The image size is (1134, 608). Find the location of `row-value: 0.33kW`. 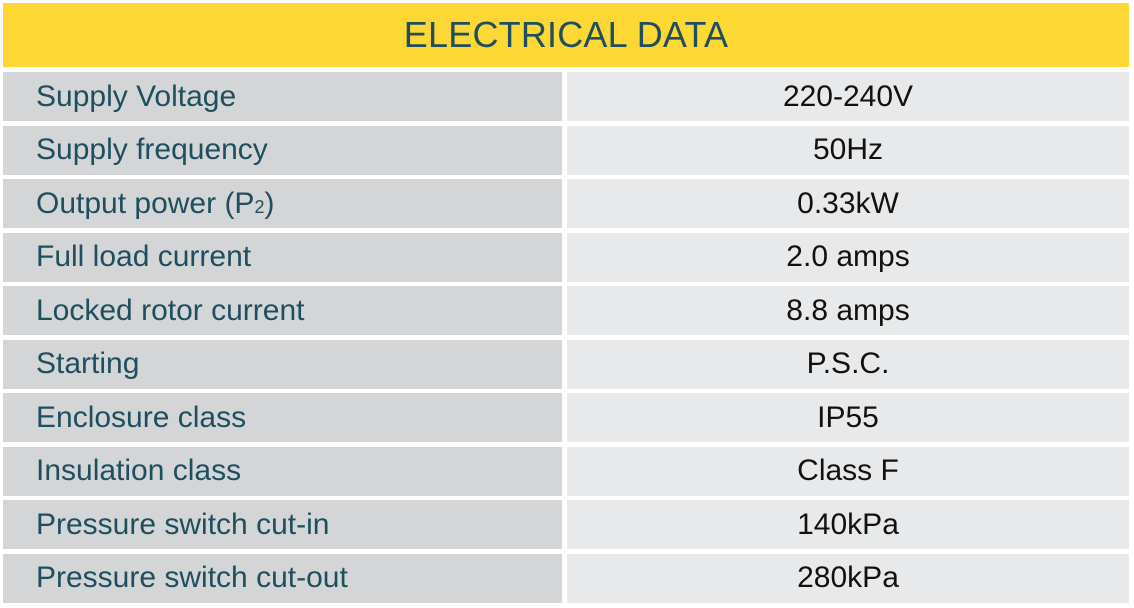

row-value: 0.33kW is located at coordinates (848, 203).